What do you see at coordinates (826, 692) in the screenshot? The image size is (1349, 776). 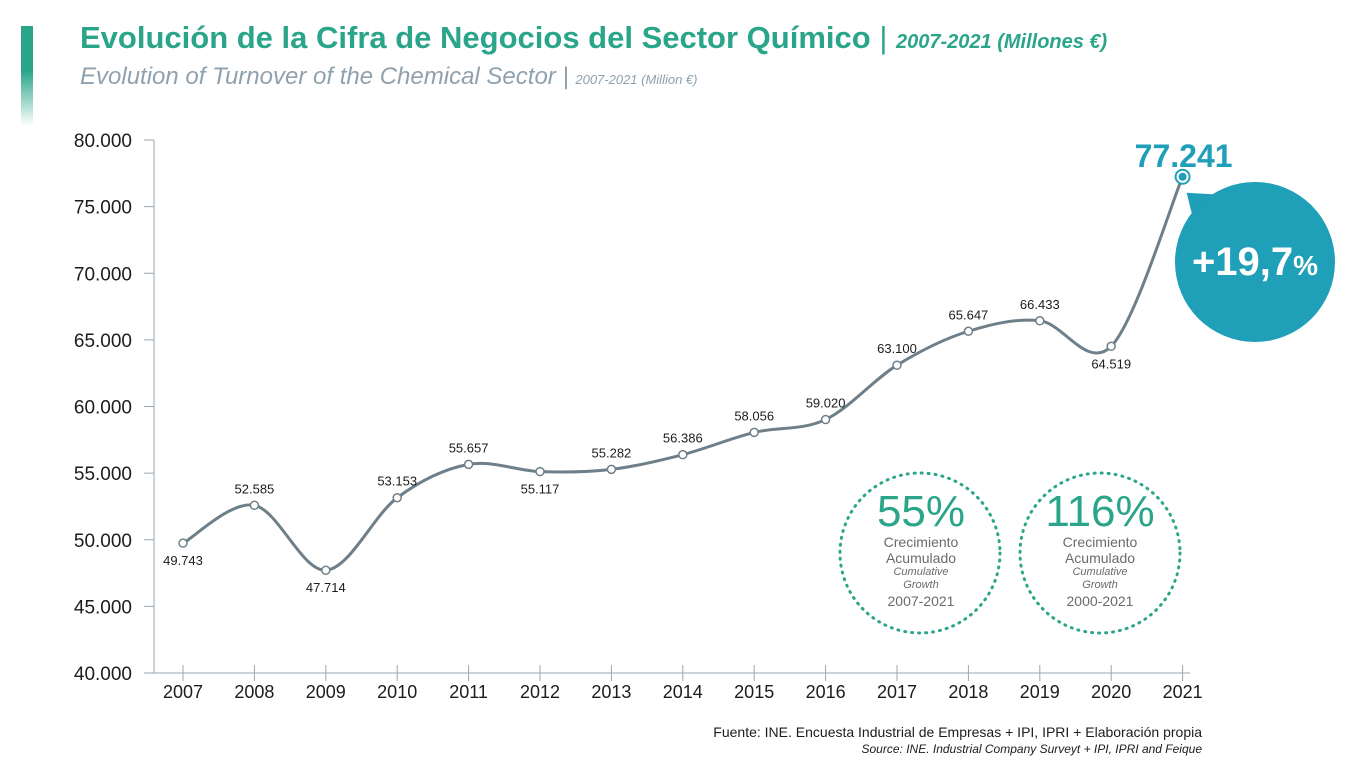 I see `x-tick-label: 2016` at bounding box center [826, 692].